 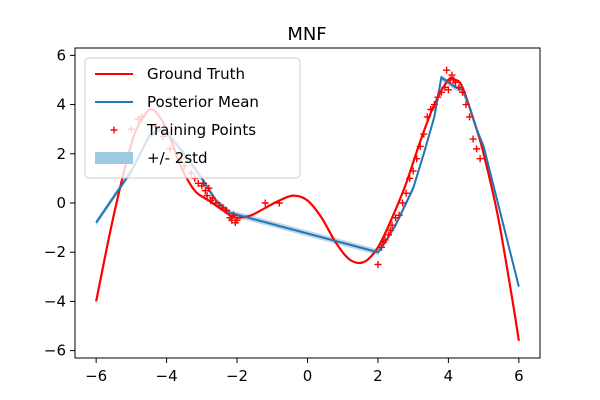 What do you see at coordinates (308, 376) in the screenshot?
I see `x-tick-label: 0` at bounding box center [308, 376].